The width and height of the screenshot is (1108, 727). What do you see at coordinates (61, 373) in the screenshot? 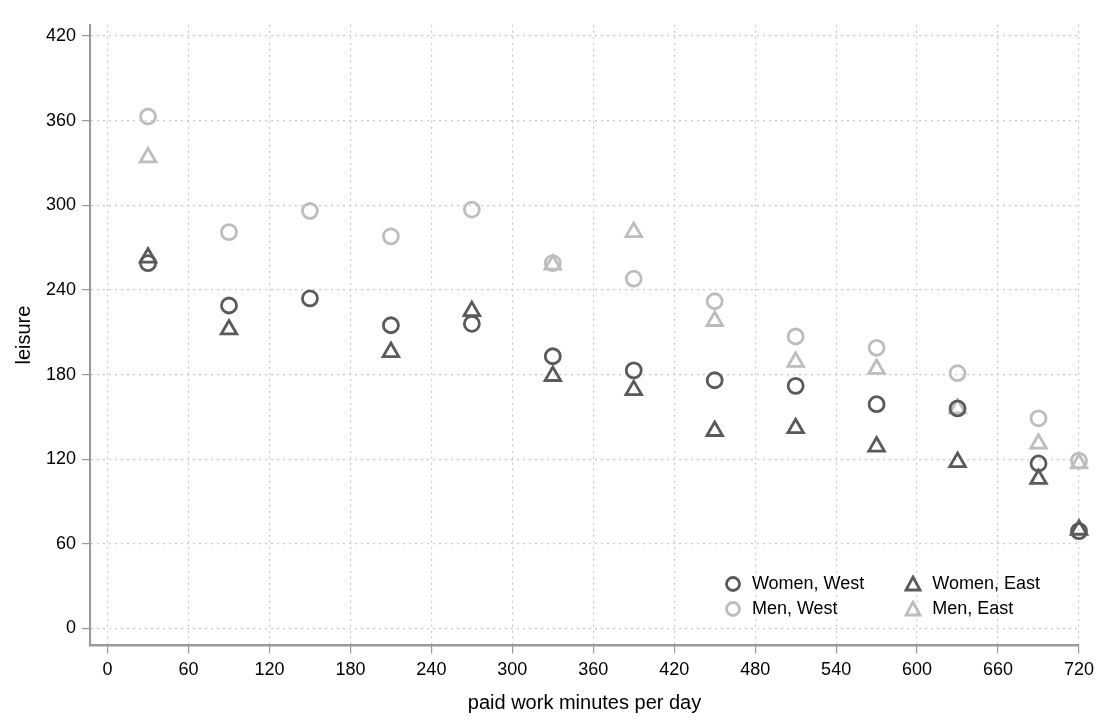
I see `y-tick-label: 180` at bounding box center [61, 373].